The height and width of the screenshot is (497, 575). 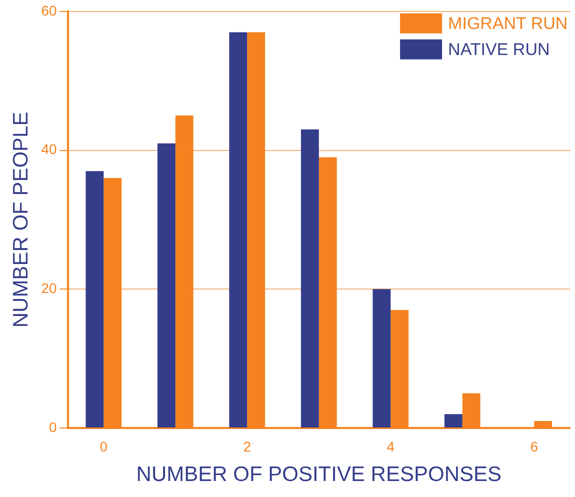 What do you see at coordinates (390, 446) in the screenshot?
I see `x-tick-label: 4` at bounding box center [390, 446].